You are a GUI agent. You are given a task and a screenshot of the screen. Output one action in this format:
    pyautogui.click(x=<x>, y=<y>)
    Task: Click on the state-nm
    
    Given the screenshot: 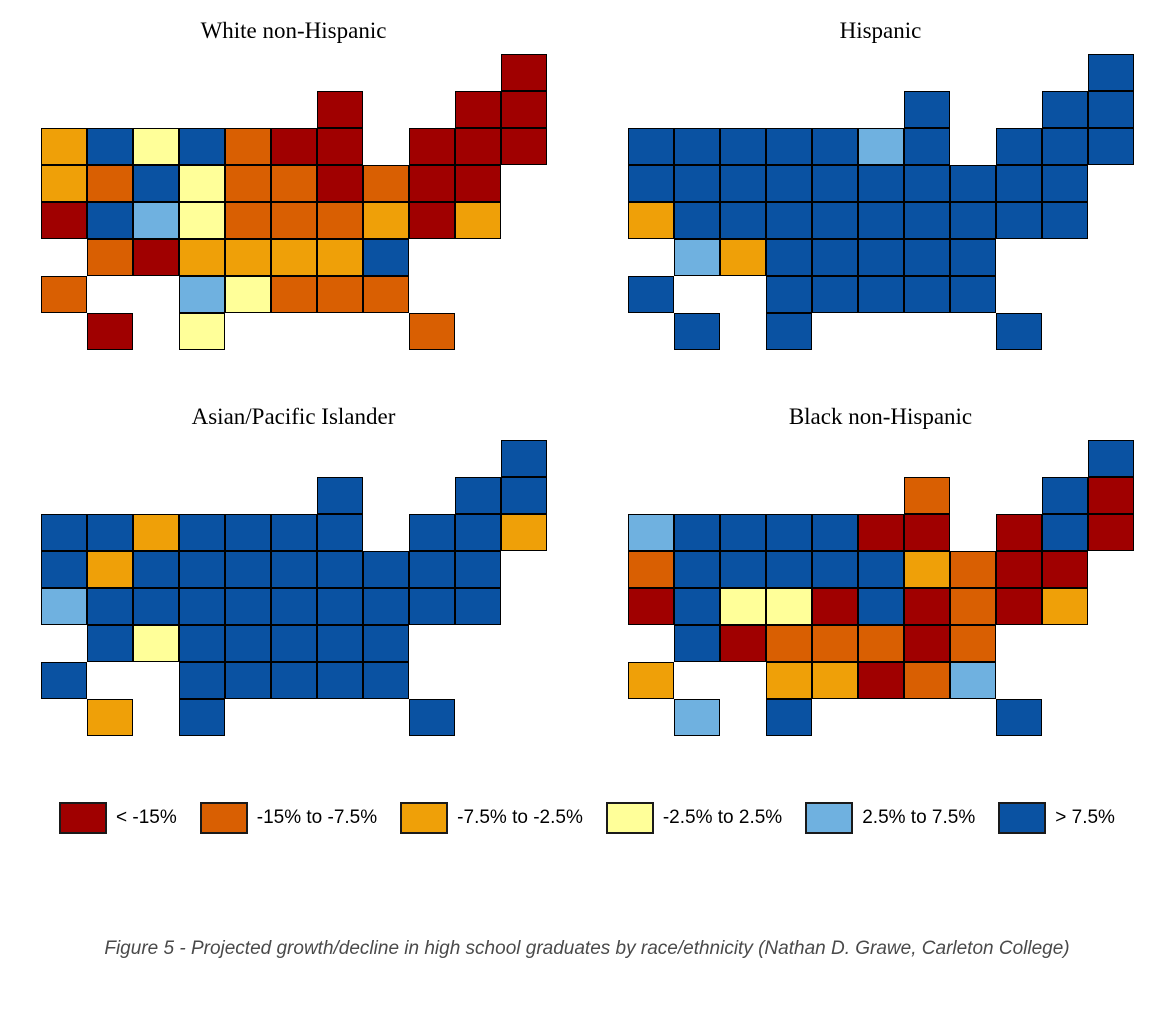 What is the action you would take?
    pyautogui.click(x=155, y=643)
    